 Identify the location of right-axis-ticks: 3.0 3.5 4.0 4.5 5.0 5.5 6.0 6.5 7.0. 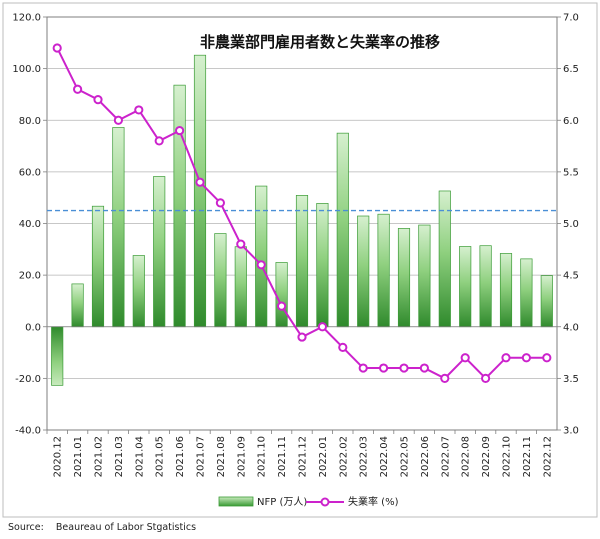
(568, 225).